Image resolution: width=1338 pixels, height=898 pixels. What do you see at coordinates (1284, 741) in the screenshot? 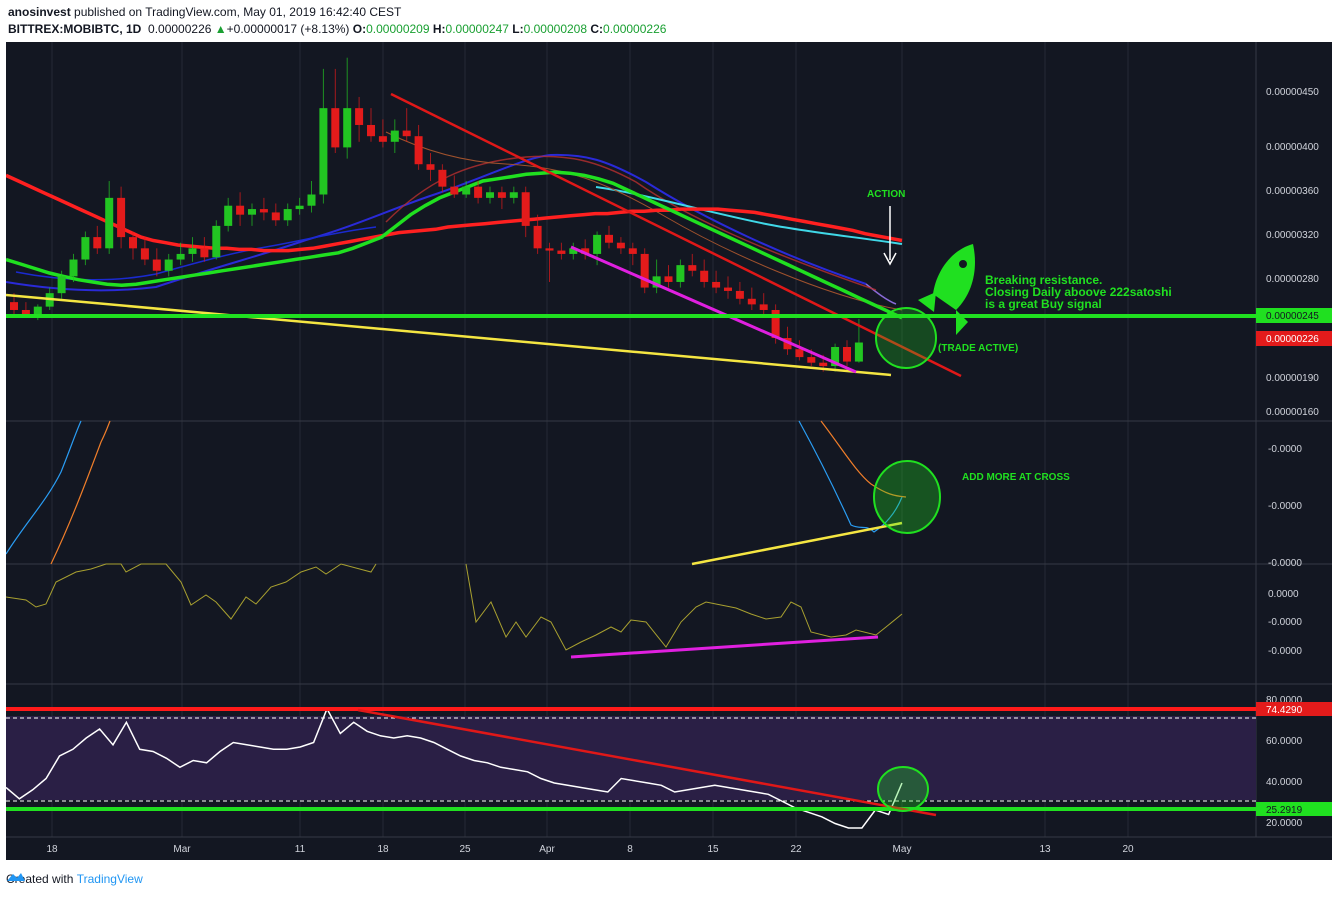
I see `rsi-tick: 60.0000` at bounding box center [1284, 741].